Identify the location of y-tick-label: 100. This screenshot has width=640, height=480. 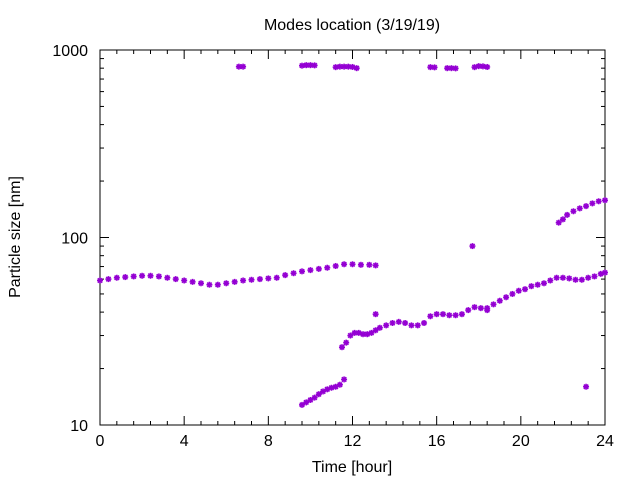
(74, 239).